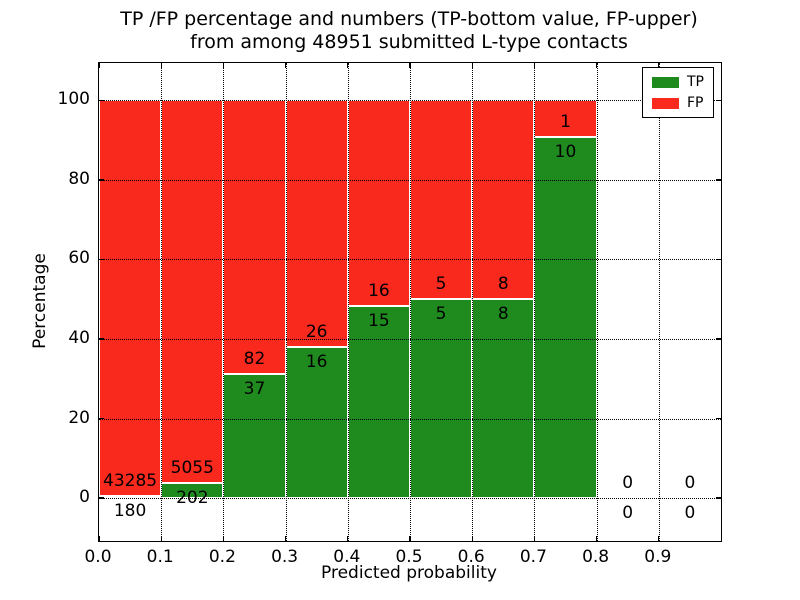 The height and width of the screenshot is (600, 800). I want to click on x-tick-label-4: 0.4, so click(347, 557).